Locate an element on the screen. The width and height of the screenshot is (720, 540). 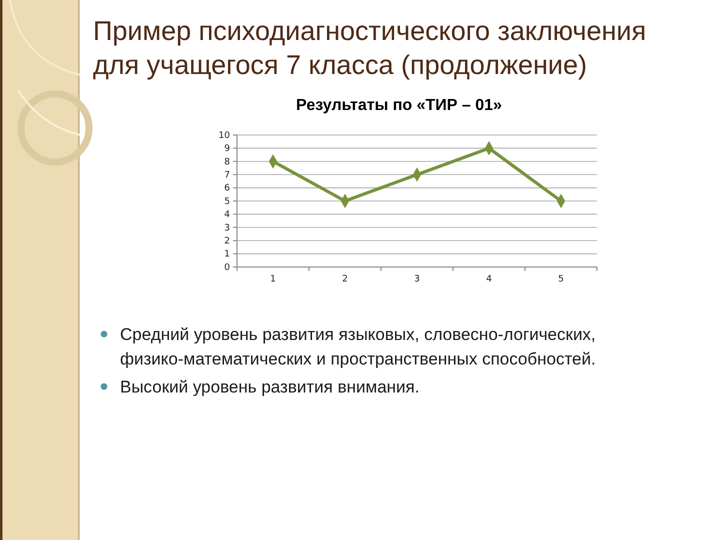
y-tick-label: 4 is located at coordinates (227, 215).